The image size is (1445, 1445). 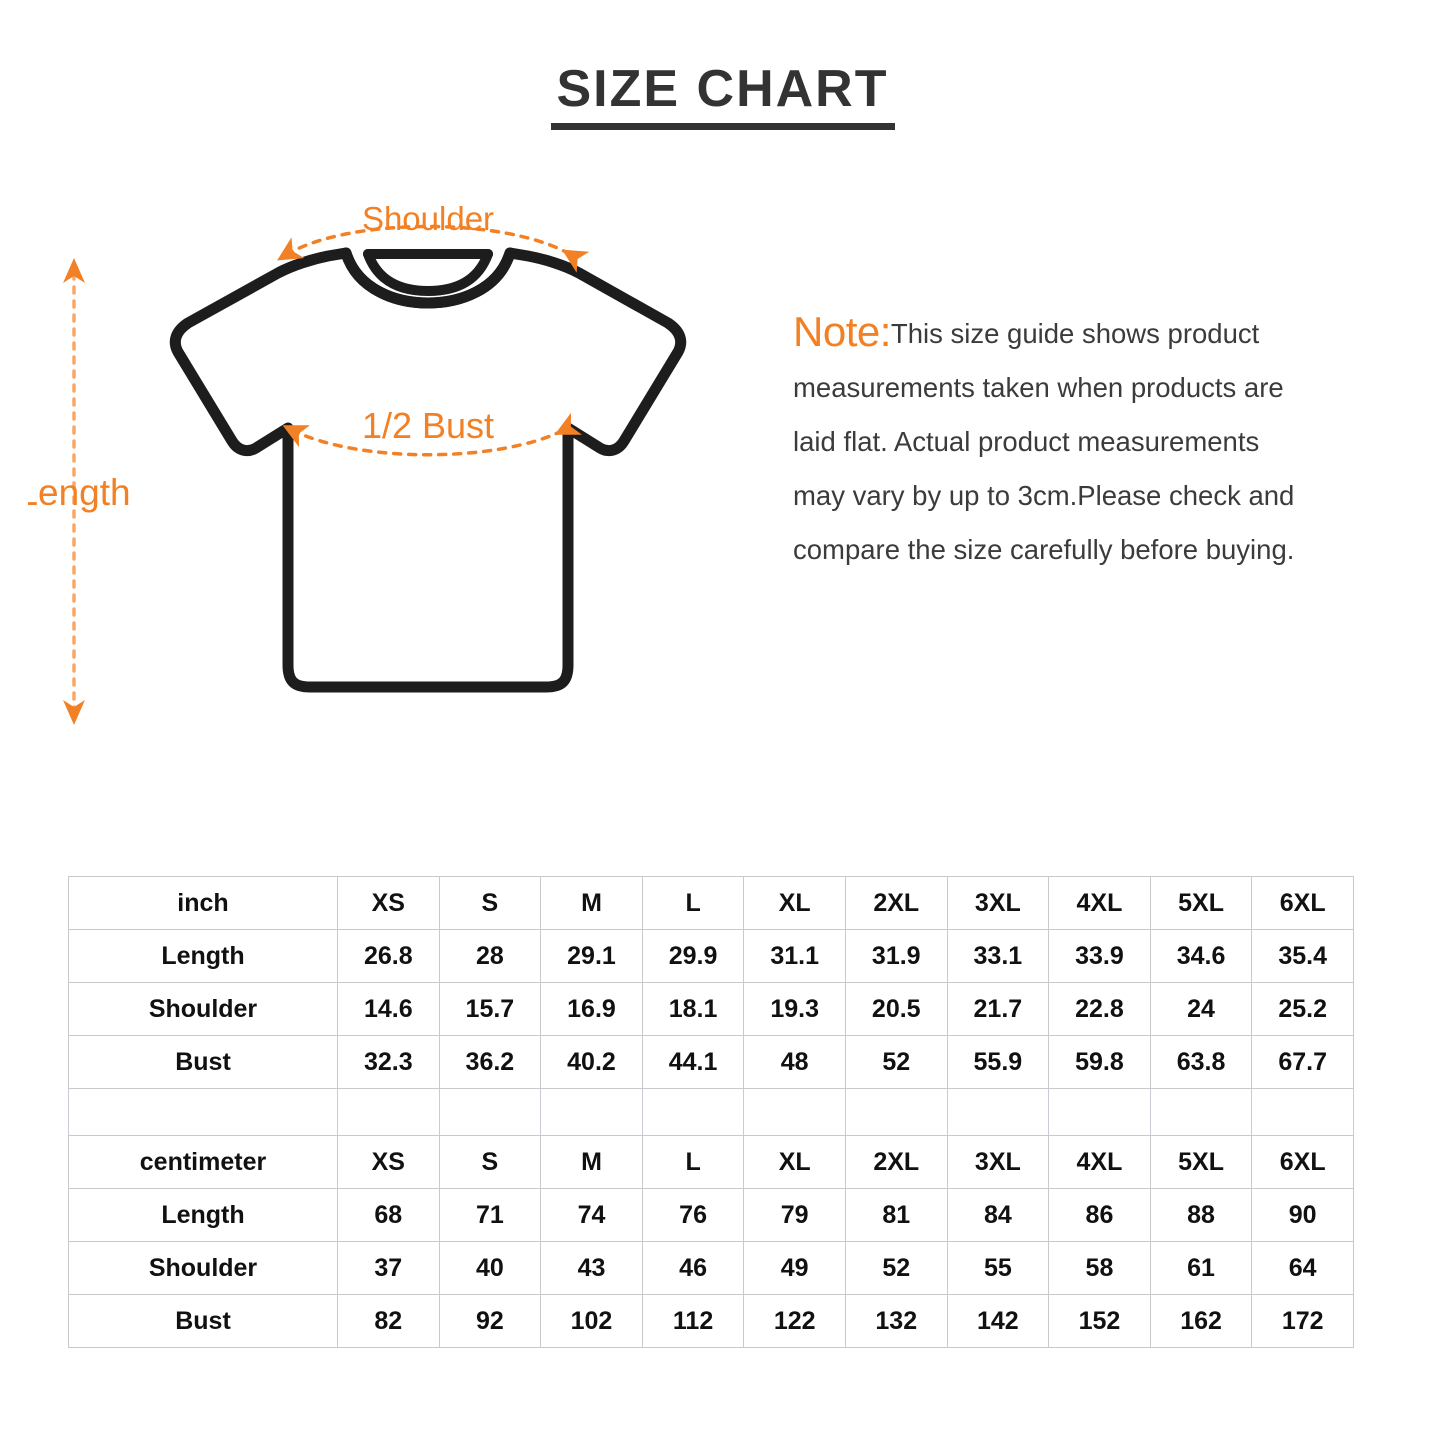 What do you see at coordinates (428, 218) in the screenshot?
I see `shoulder-label: Shoulder` at bounding box center [428, 218].